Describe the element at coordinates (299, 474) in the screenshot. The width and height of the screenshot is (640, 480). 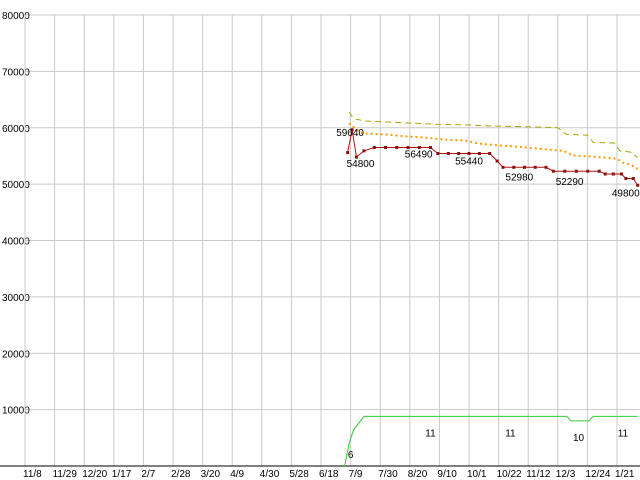
I see `x-axis-label: 5/28` at that location.